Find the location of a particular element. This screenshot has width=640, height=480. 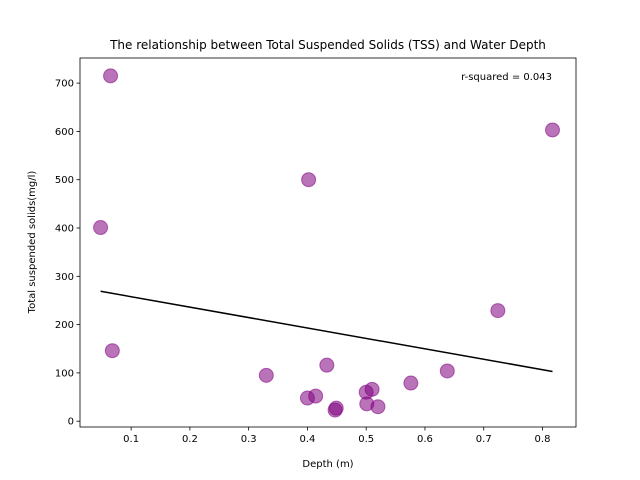

x-axis-label: Depth (m) is located at coordinates (327, 464).